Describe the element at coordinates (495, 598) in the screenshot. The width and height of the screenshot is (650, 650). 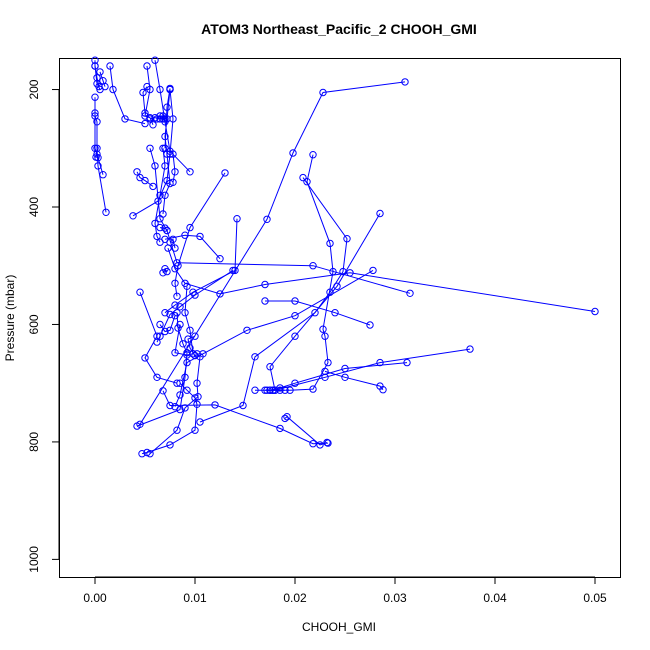
I see `x-tick-label: 0.04` at that location.